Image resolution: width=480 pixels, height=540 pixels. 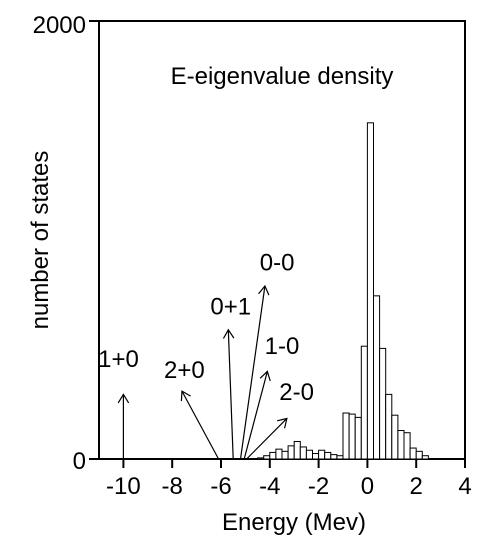 What do you see at coordinates (318, 486) in the screenshot?
I see `x-tick-label: -2` at bounding box center [318, 486].